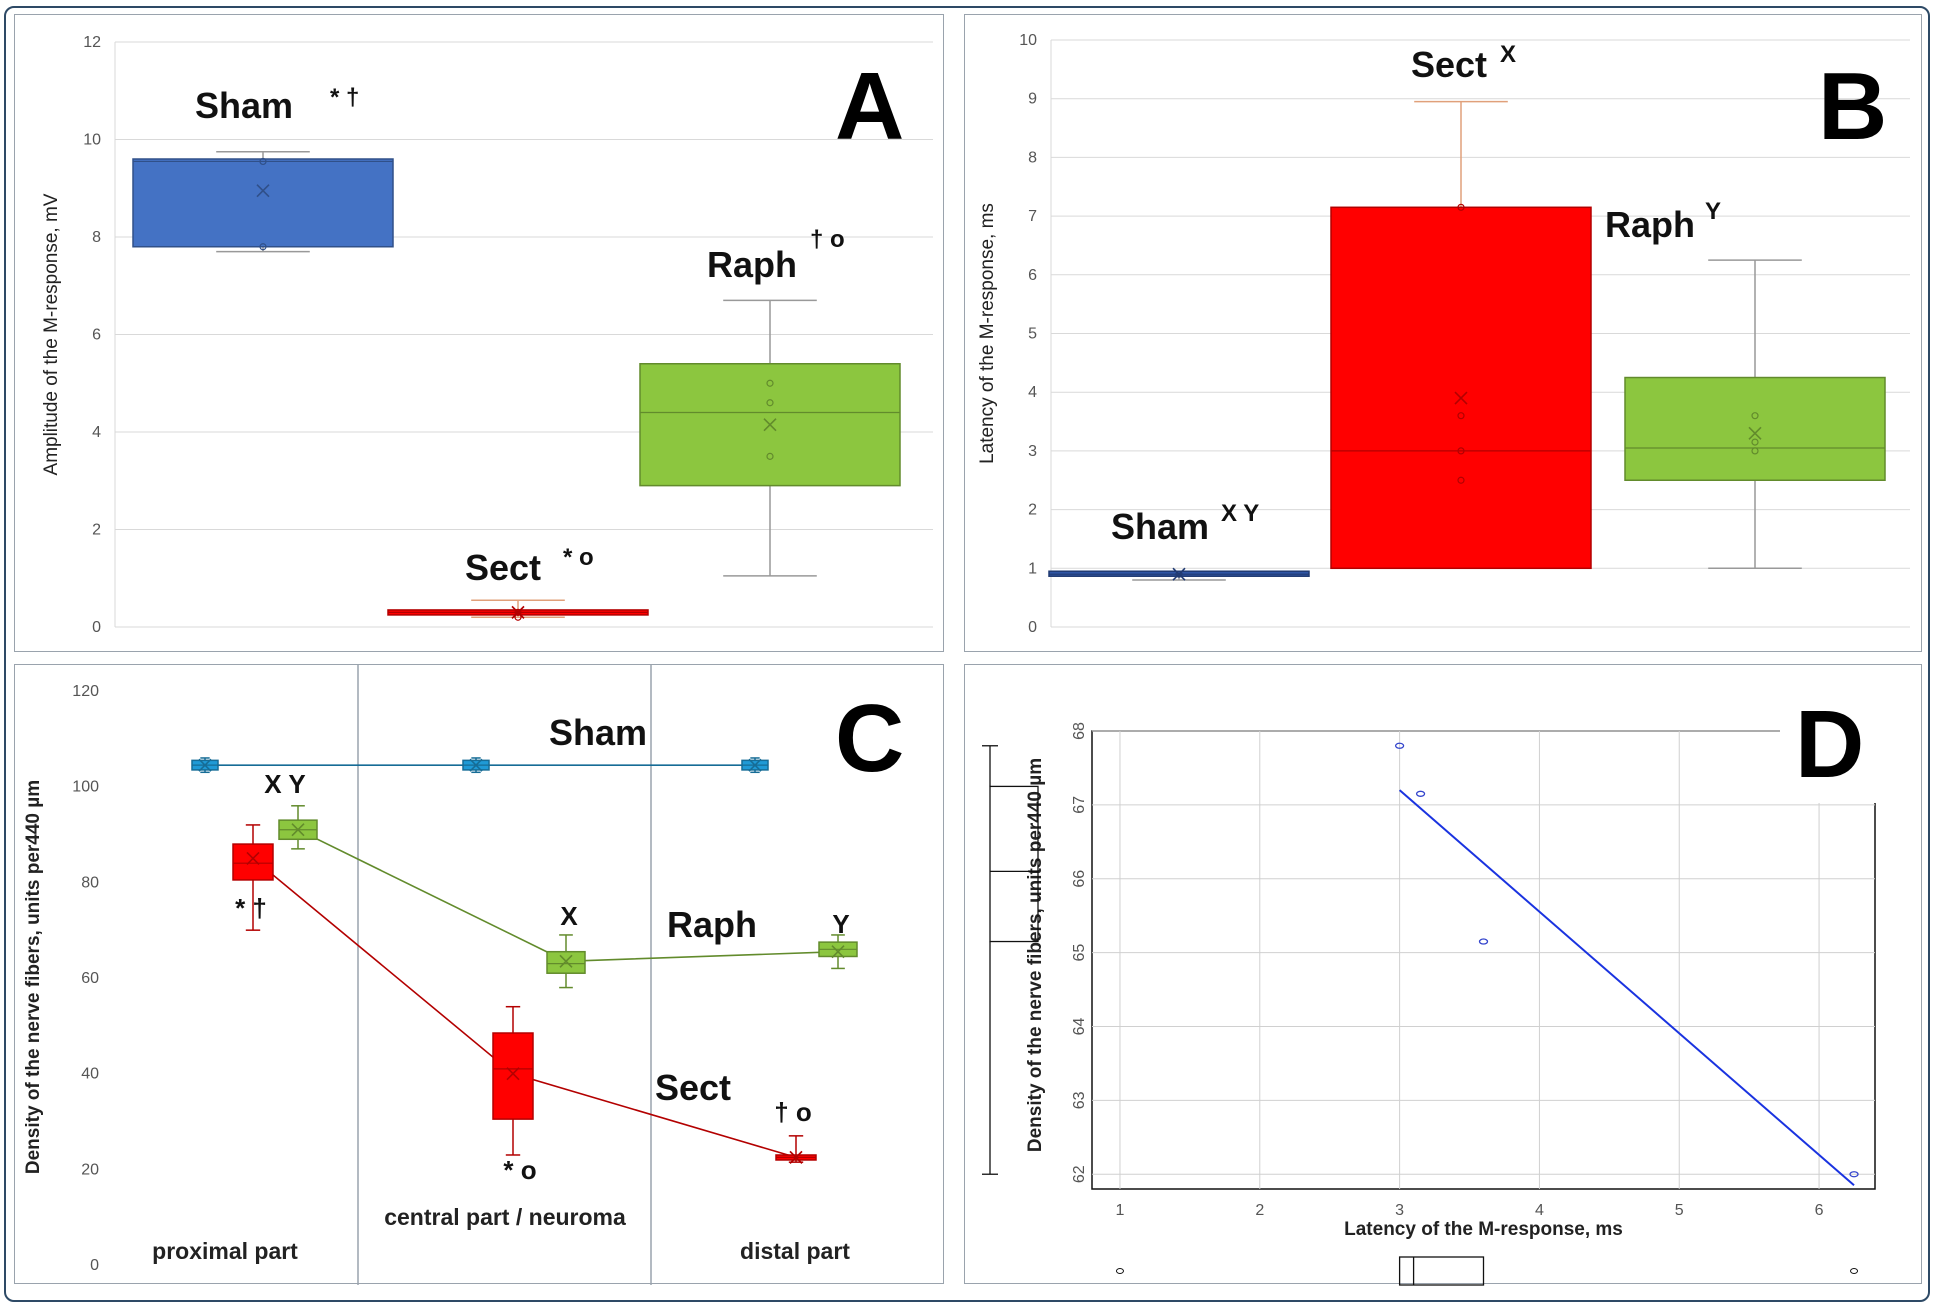 This screenshot has height=1309, width=1937. What do you see at coordinates (712, 924) in the screenshot?
I see `c-label-raph: Raph` at bounding box center [712, 924].